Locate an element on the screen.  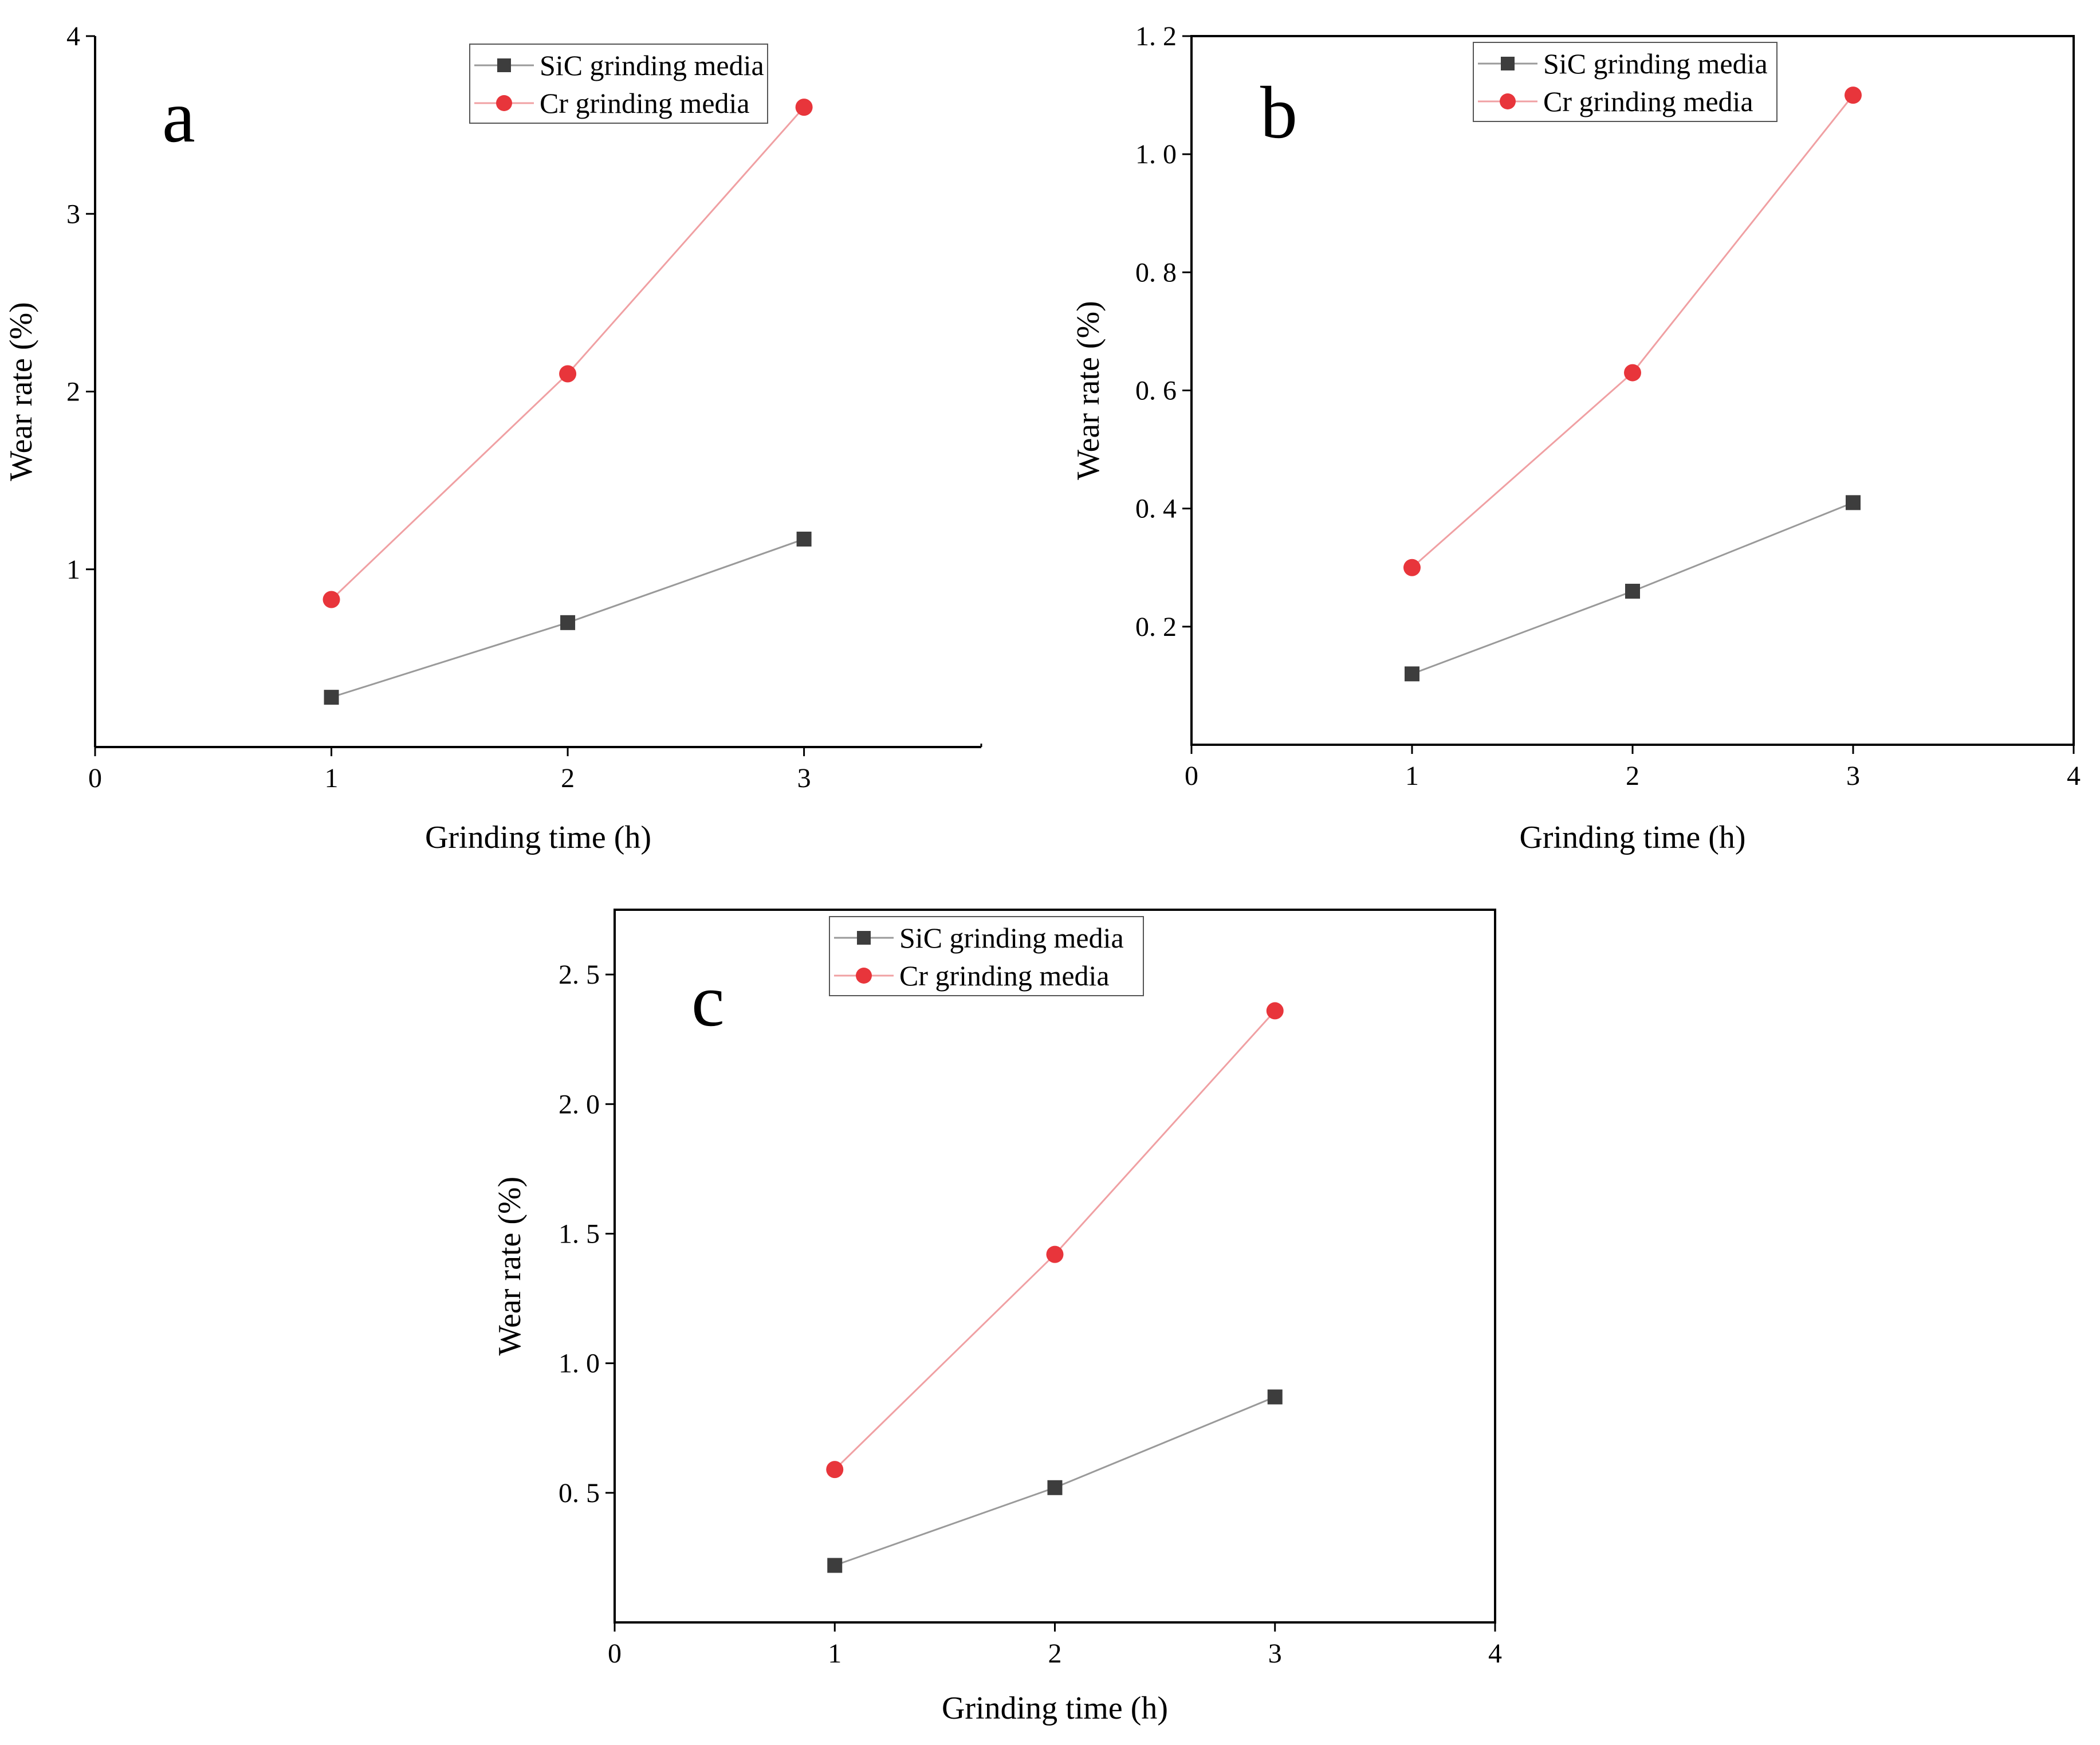
y-tick-label: 0. 8 is located at coordinates (1156, 272).